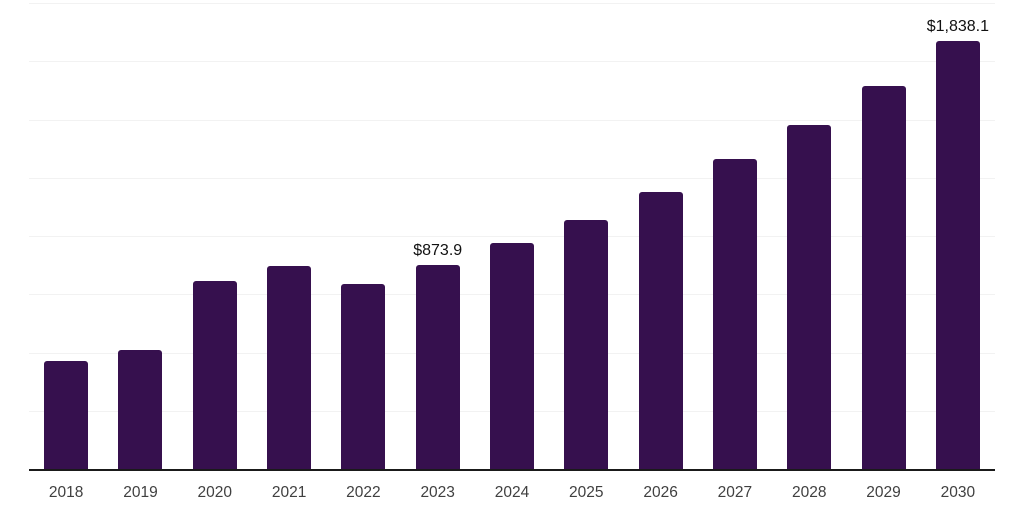 The height and width of the screenshot is (512, 1024). What do you see at coordinates (958, 492) in the screenshot?
I see `x-tick-label-2030: 2030` at bounding box center [958, 492].